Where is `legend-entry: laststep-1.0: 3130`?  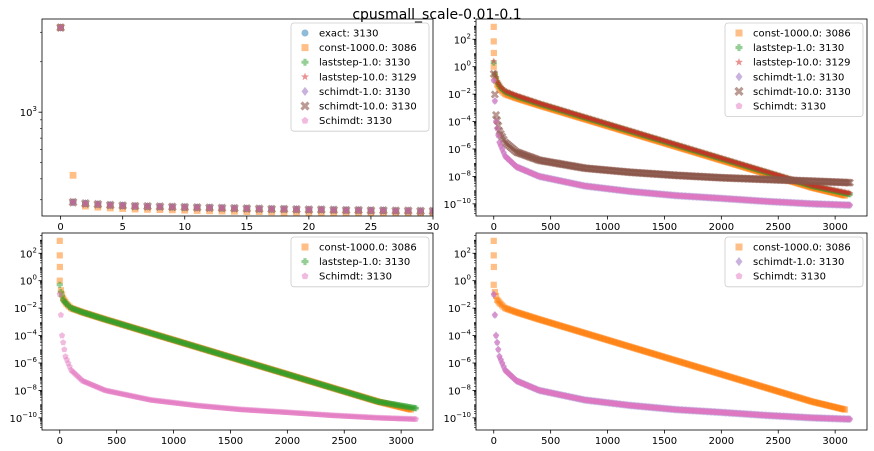
legend-entry: laststep-1.0: 3130 is located at coordinates (355, 63).